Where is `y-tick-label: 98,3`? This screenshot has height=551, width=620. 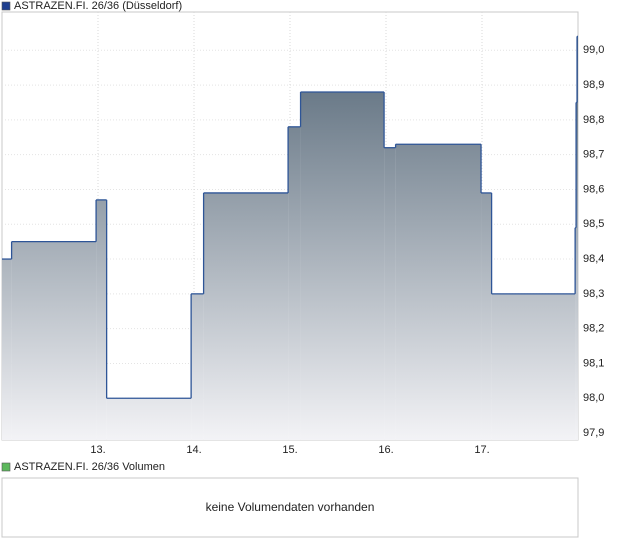
y-tick-label: 98,3 is located at coordinates (593, 294).